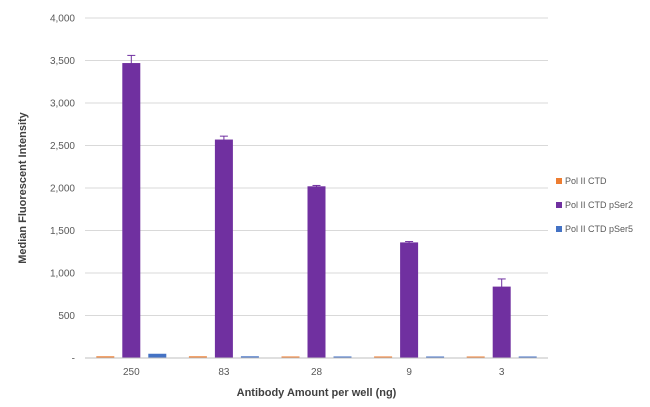 This screenshot has width=650, height=407. What do you see at coordinates (23, 187) in the screenshot?
I see `y-axis-title: Median Fluorescent Intensity` at bounding box center [23, 187].